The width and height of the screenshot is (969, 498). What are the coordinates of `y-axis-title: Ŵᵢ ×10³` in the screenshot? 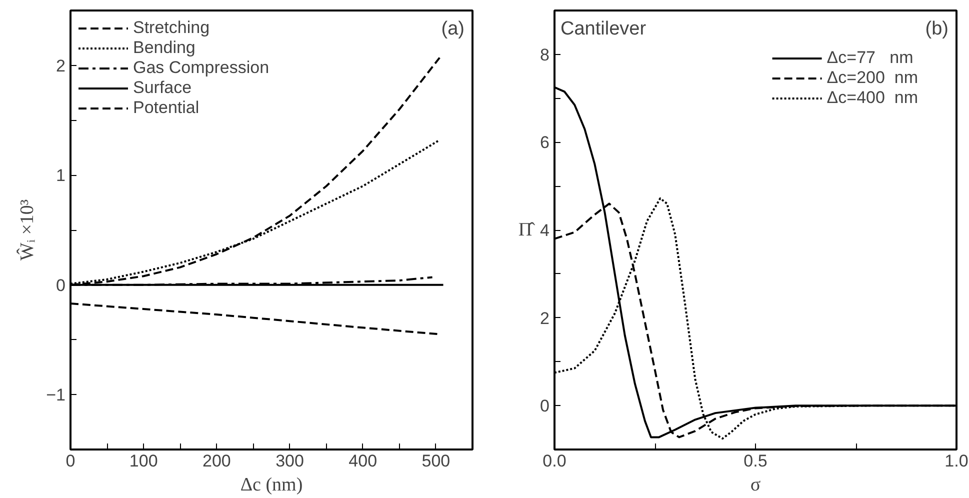 It's located at (27, 230).